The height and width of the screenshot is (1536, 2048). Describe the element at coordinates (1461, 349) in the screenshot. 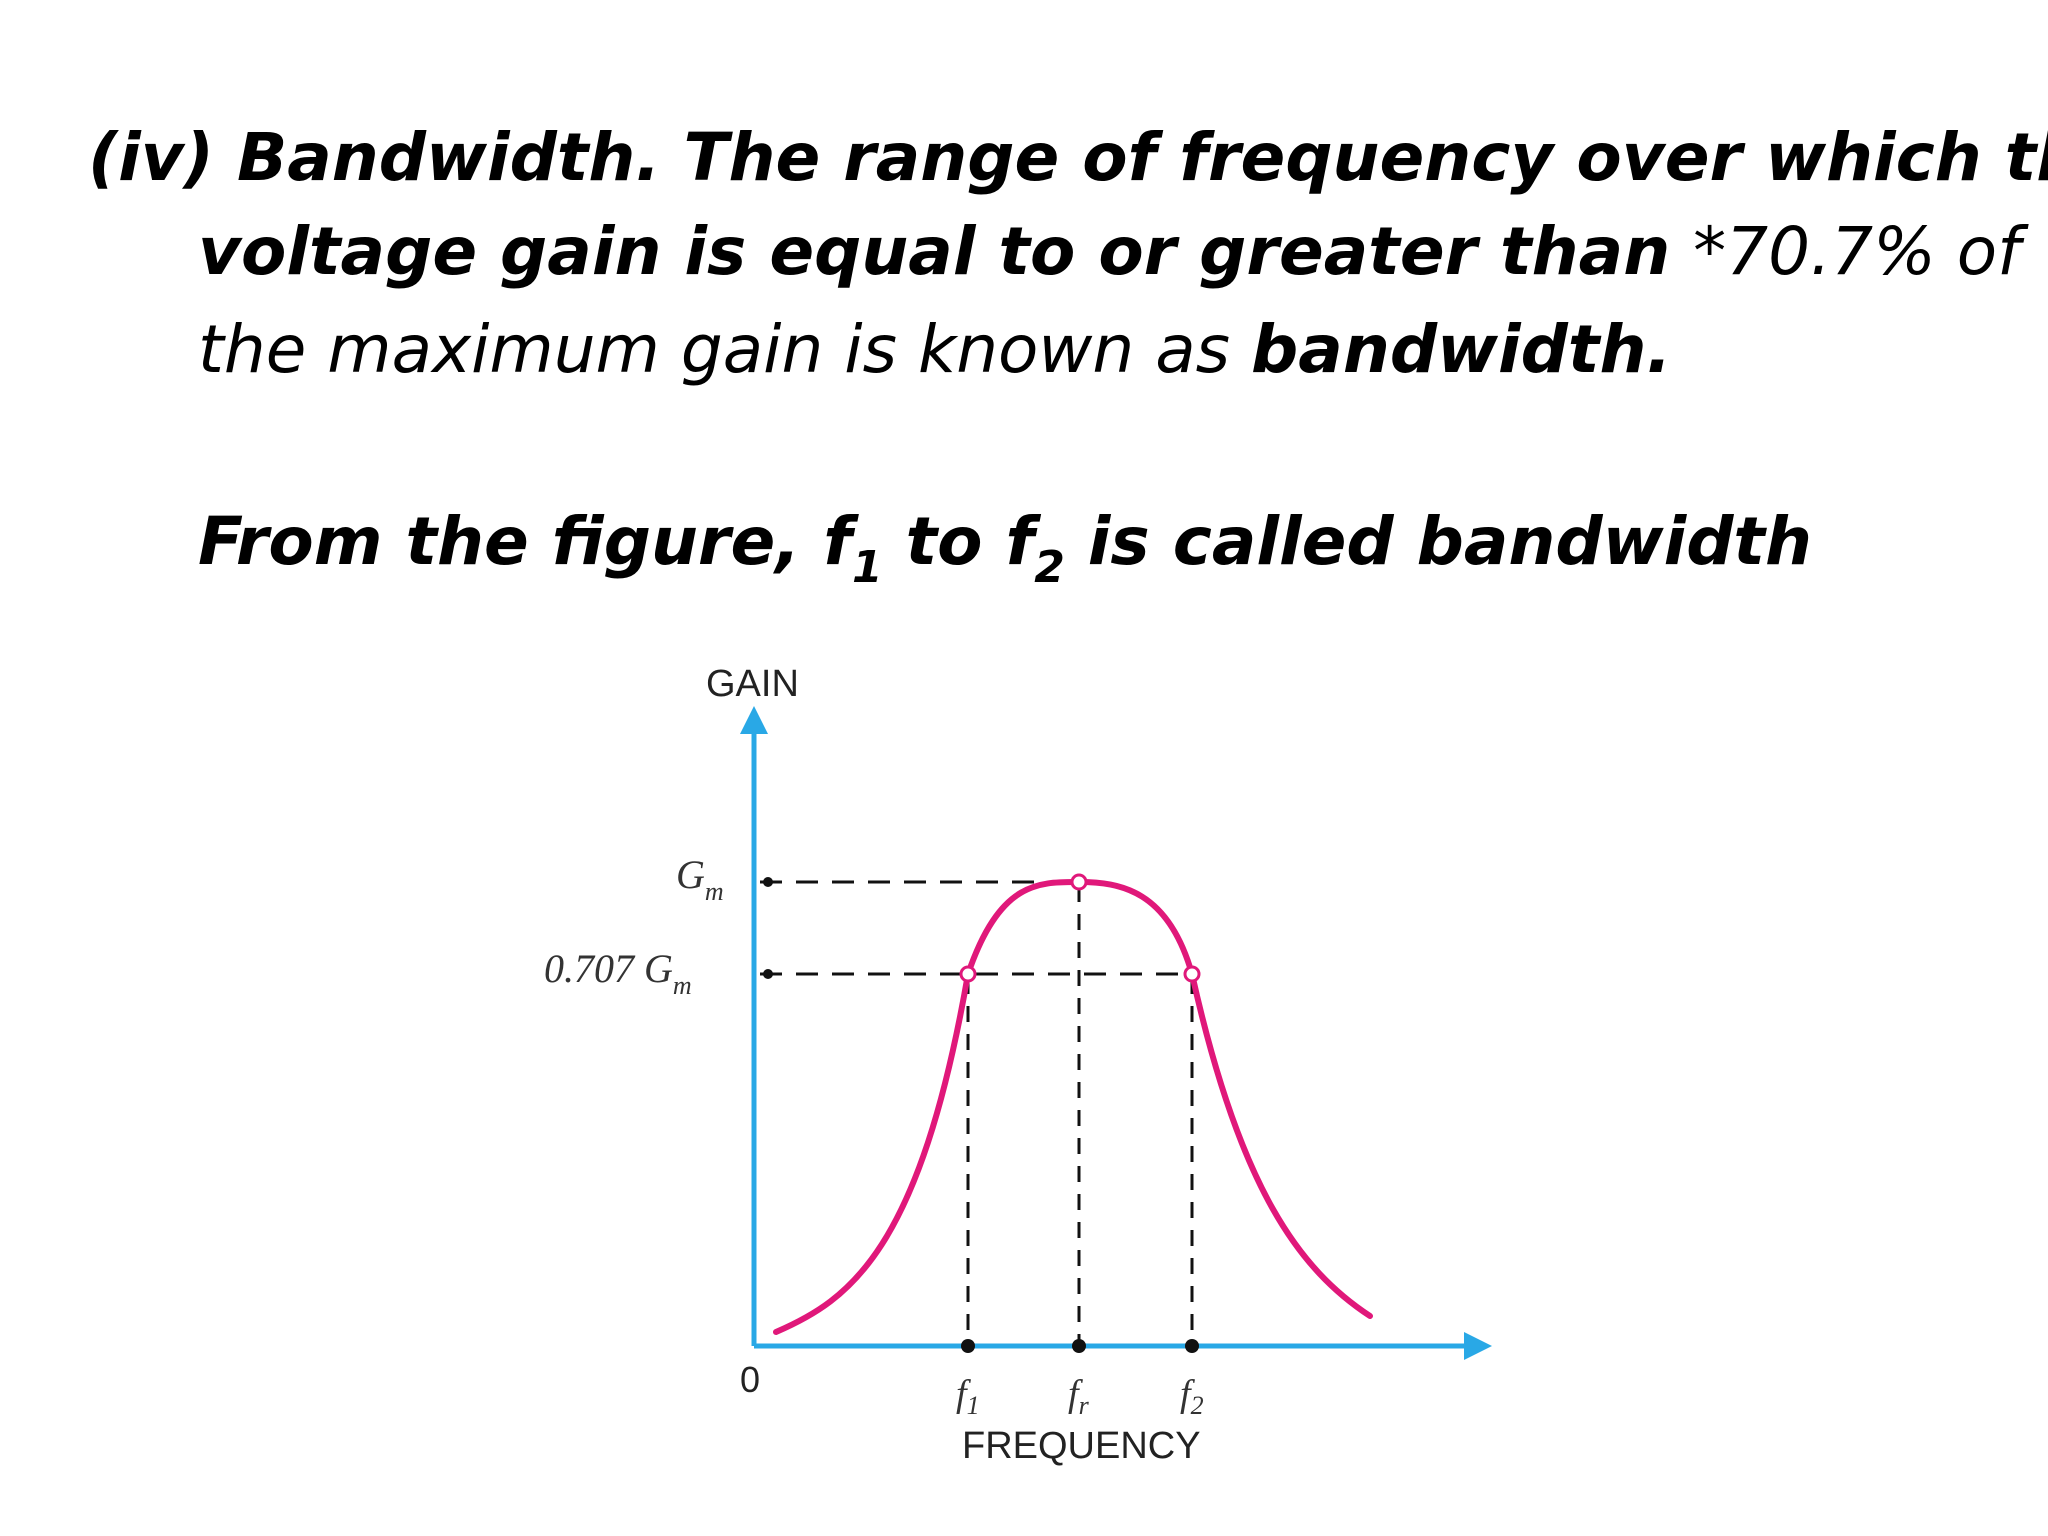

I see `bandwidth-term: bandwidth.` at that location.